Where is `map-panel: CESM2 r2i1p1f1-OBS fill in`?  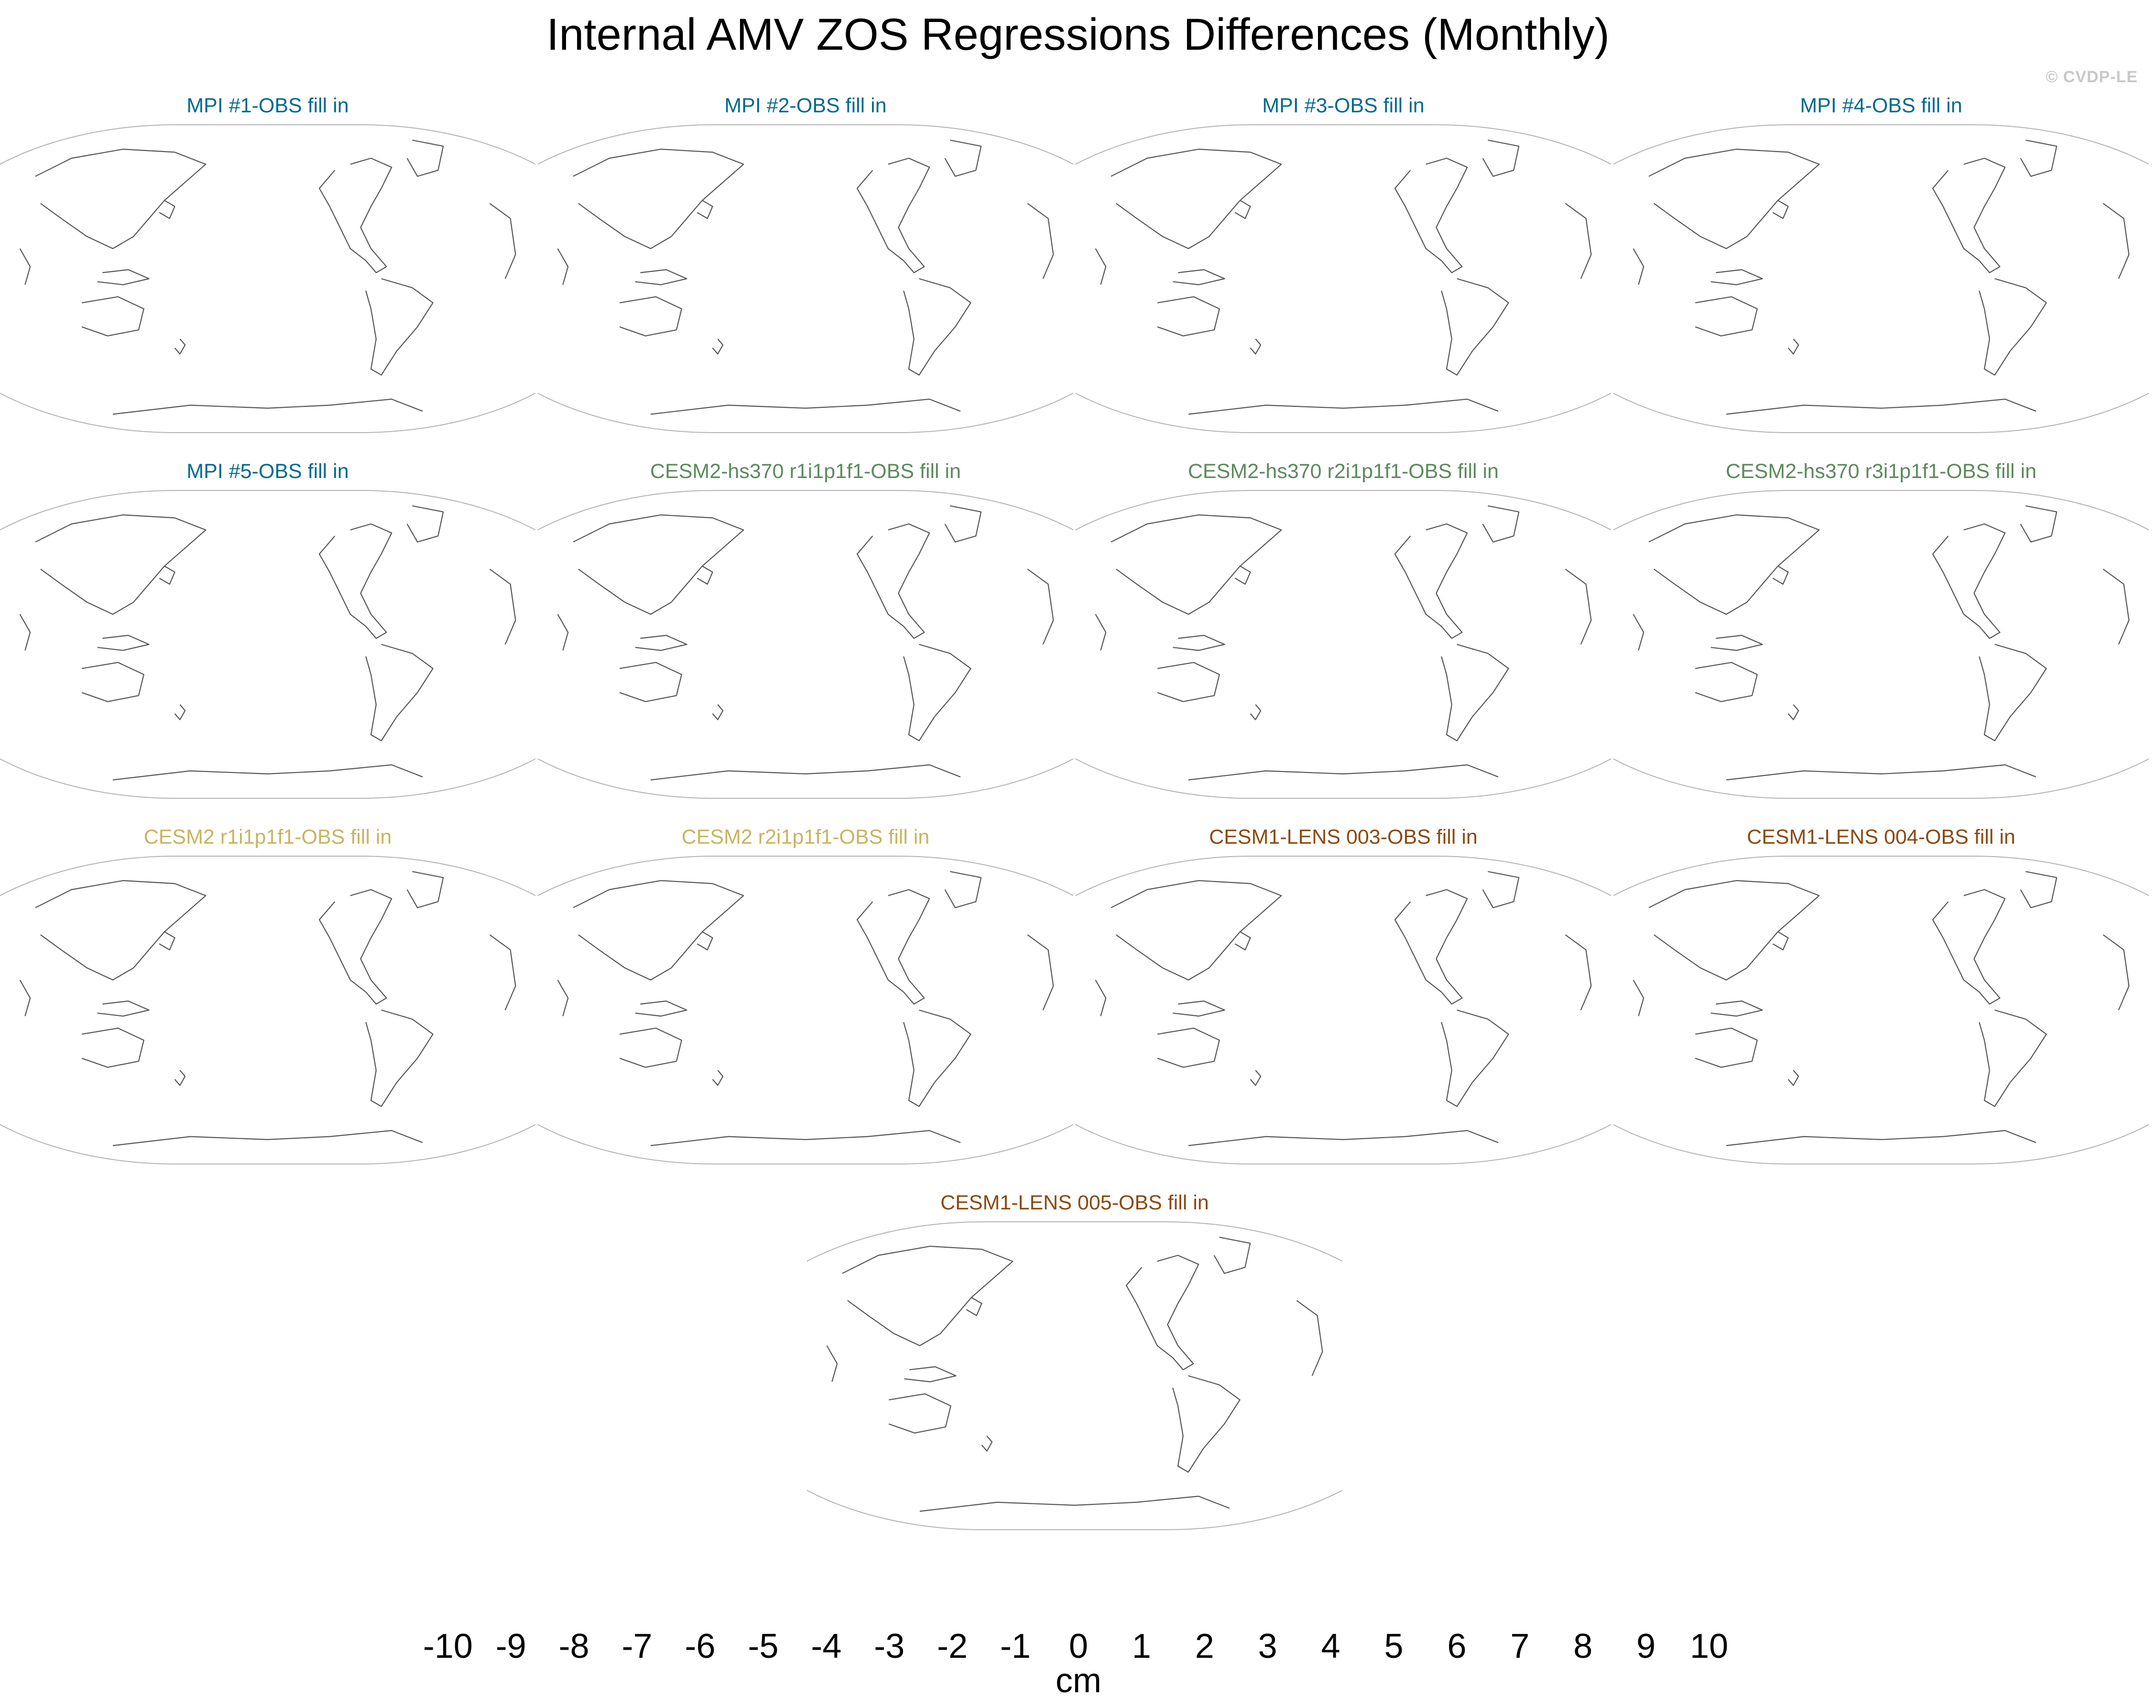 map-panel: CESM2 r2i1p1f1-OBS fill in is located at coordinates (805, 997).